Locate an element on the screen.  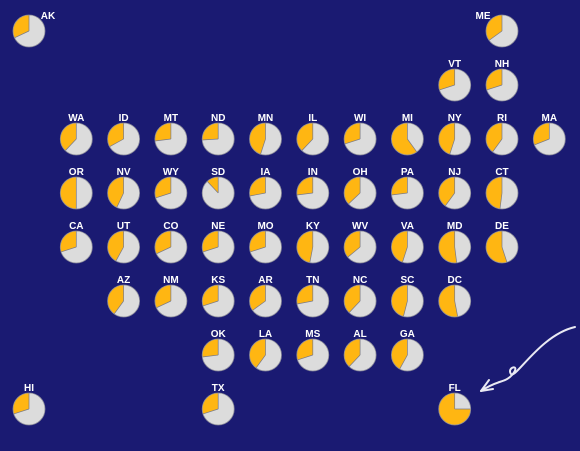
state-tile-mt: MT is located at coordinates (171, 134).